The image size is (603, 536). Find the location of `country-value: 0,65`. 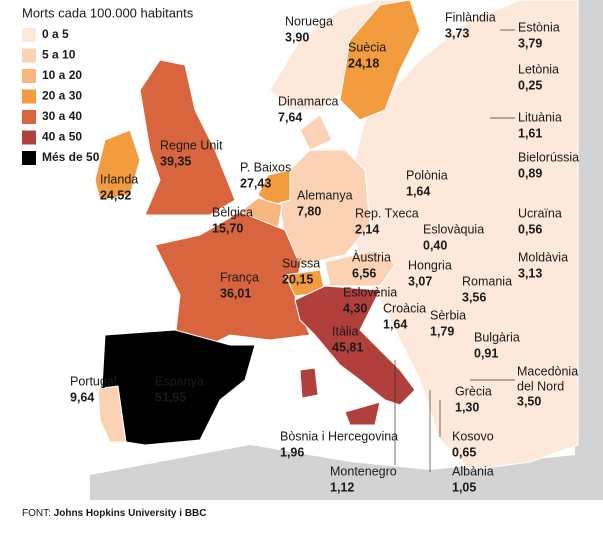

country-value: 0,65 is located at coordinates (464, 452).